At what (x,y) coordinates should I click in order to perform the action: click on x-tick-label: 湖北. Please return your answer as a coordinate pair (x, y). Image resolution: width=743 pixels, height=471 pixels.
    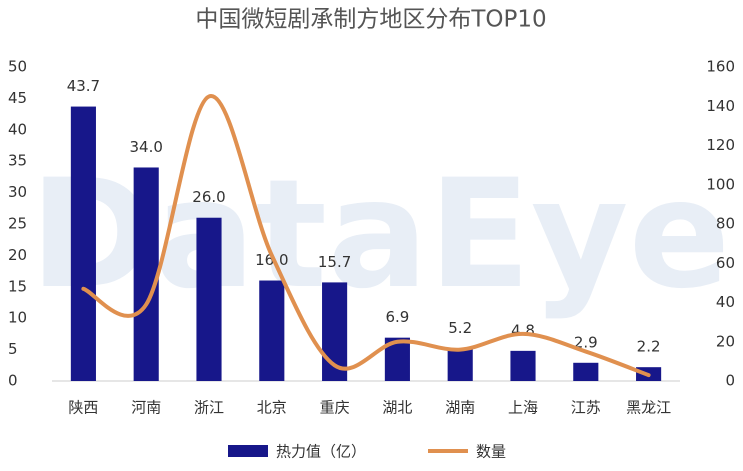
    Looking at the image, I should click on (397, 408).